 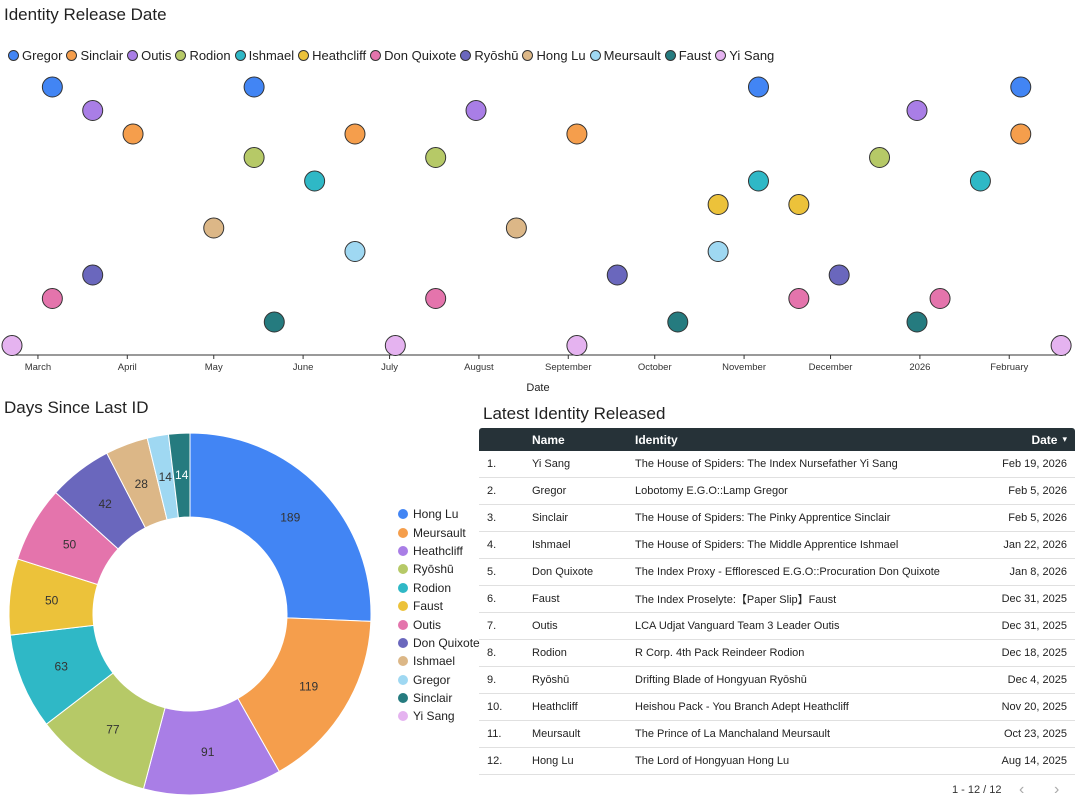 I want to click on scatter-title: Identity Release Date, so click(x=85, y=14).